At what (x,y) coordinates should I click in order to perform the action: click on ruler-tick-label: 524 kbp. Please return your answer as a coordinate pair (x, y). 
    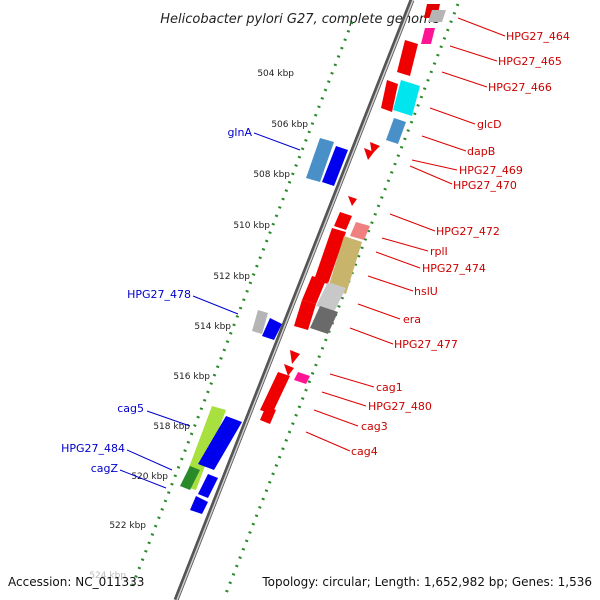
    Looking at the image, I should click on (107, 576).